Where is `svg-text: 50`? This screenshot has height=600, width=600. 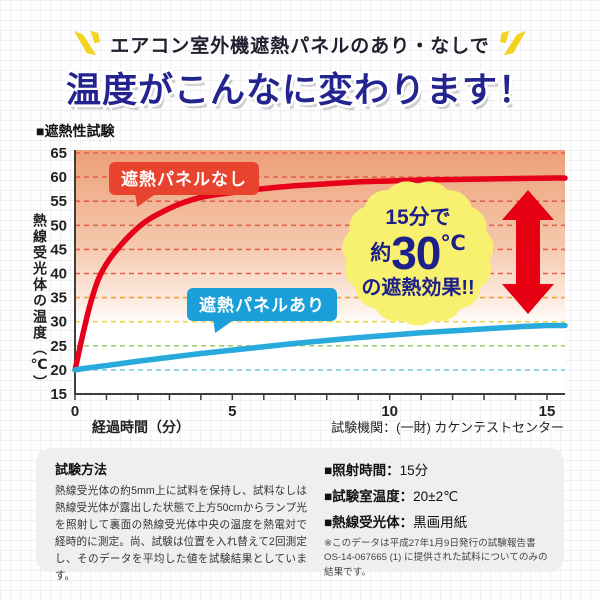 svg-text: 50 is located at coordinates (58, 225).